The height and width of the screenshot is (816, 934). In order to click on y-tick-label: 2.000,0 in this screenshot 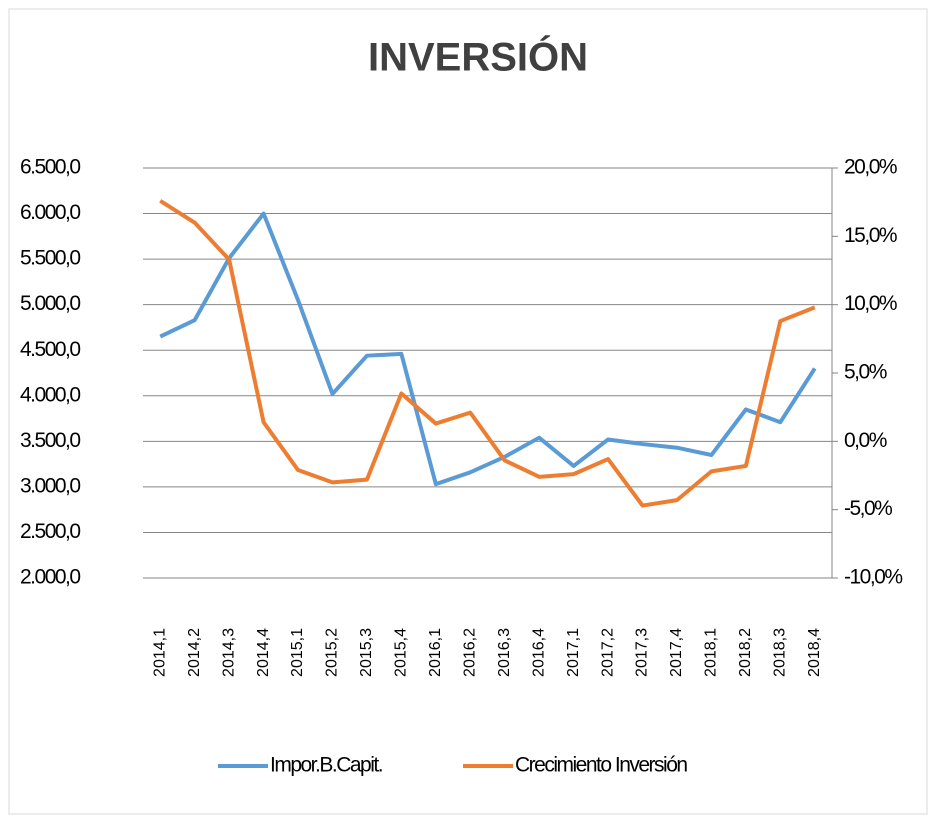, I will do `click(50, 577)`.